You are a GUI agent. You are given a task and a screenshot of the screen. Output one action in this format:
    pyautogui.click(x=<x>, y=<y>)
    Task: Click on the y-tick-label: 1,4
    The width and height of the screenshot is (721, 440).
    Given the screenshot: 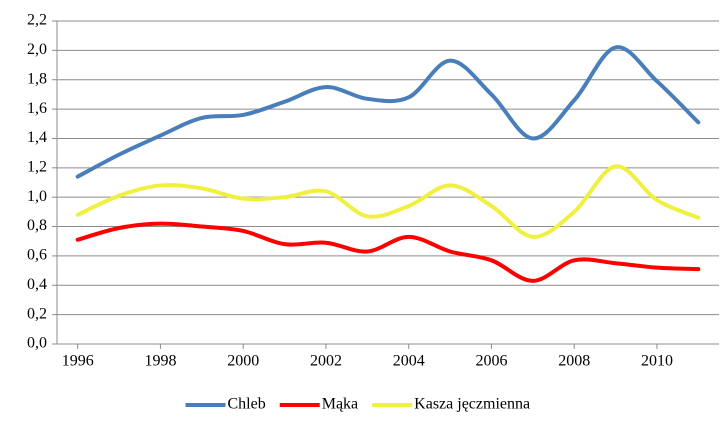 What is the action you would take?
    pyautogui.click(x=37, y=137)
    